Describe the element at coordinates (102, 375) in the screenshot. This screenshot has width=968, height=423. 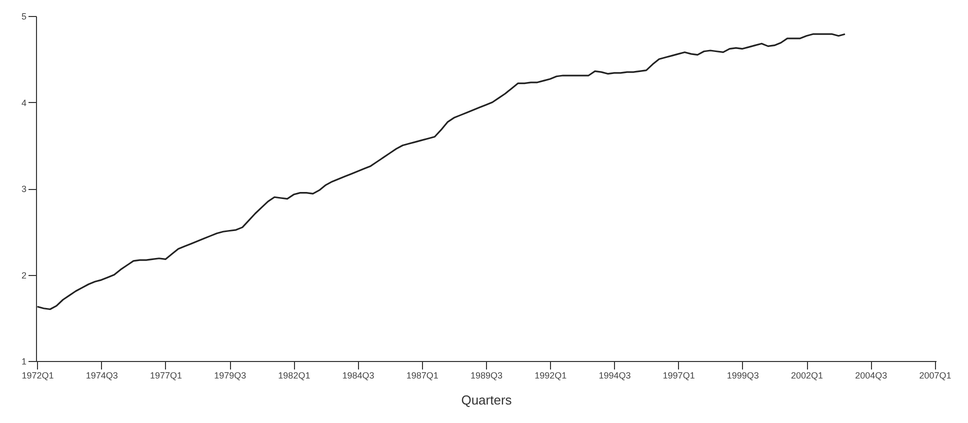
I see `x-tick-label: 1974Q3` at that location.